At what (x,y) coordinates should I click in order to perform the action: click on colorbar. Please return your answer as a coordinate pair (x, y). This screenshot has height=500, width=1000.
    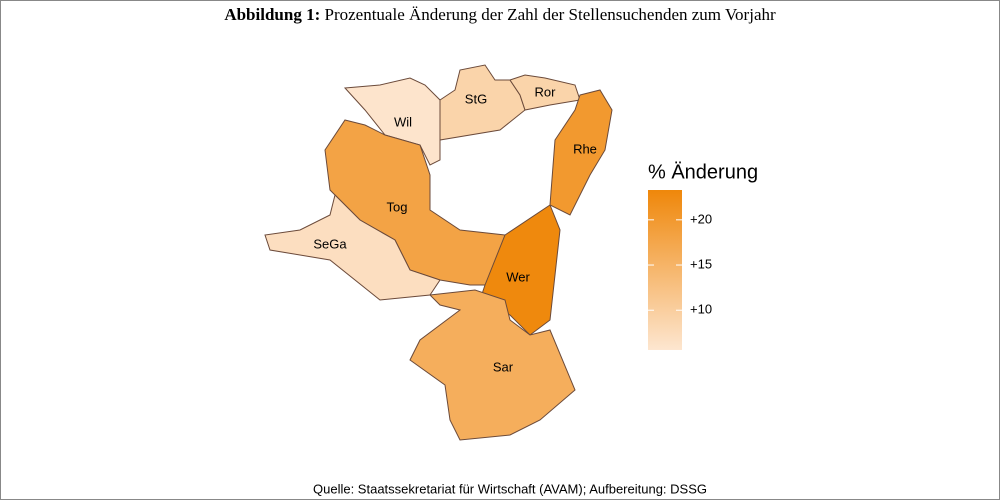
    Looking at the image, I should click on (665, 270).